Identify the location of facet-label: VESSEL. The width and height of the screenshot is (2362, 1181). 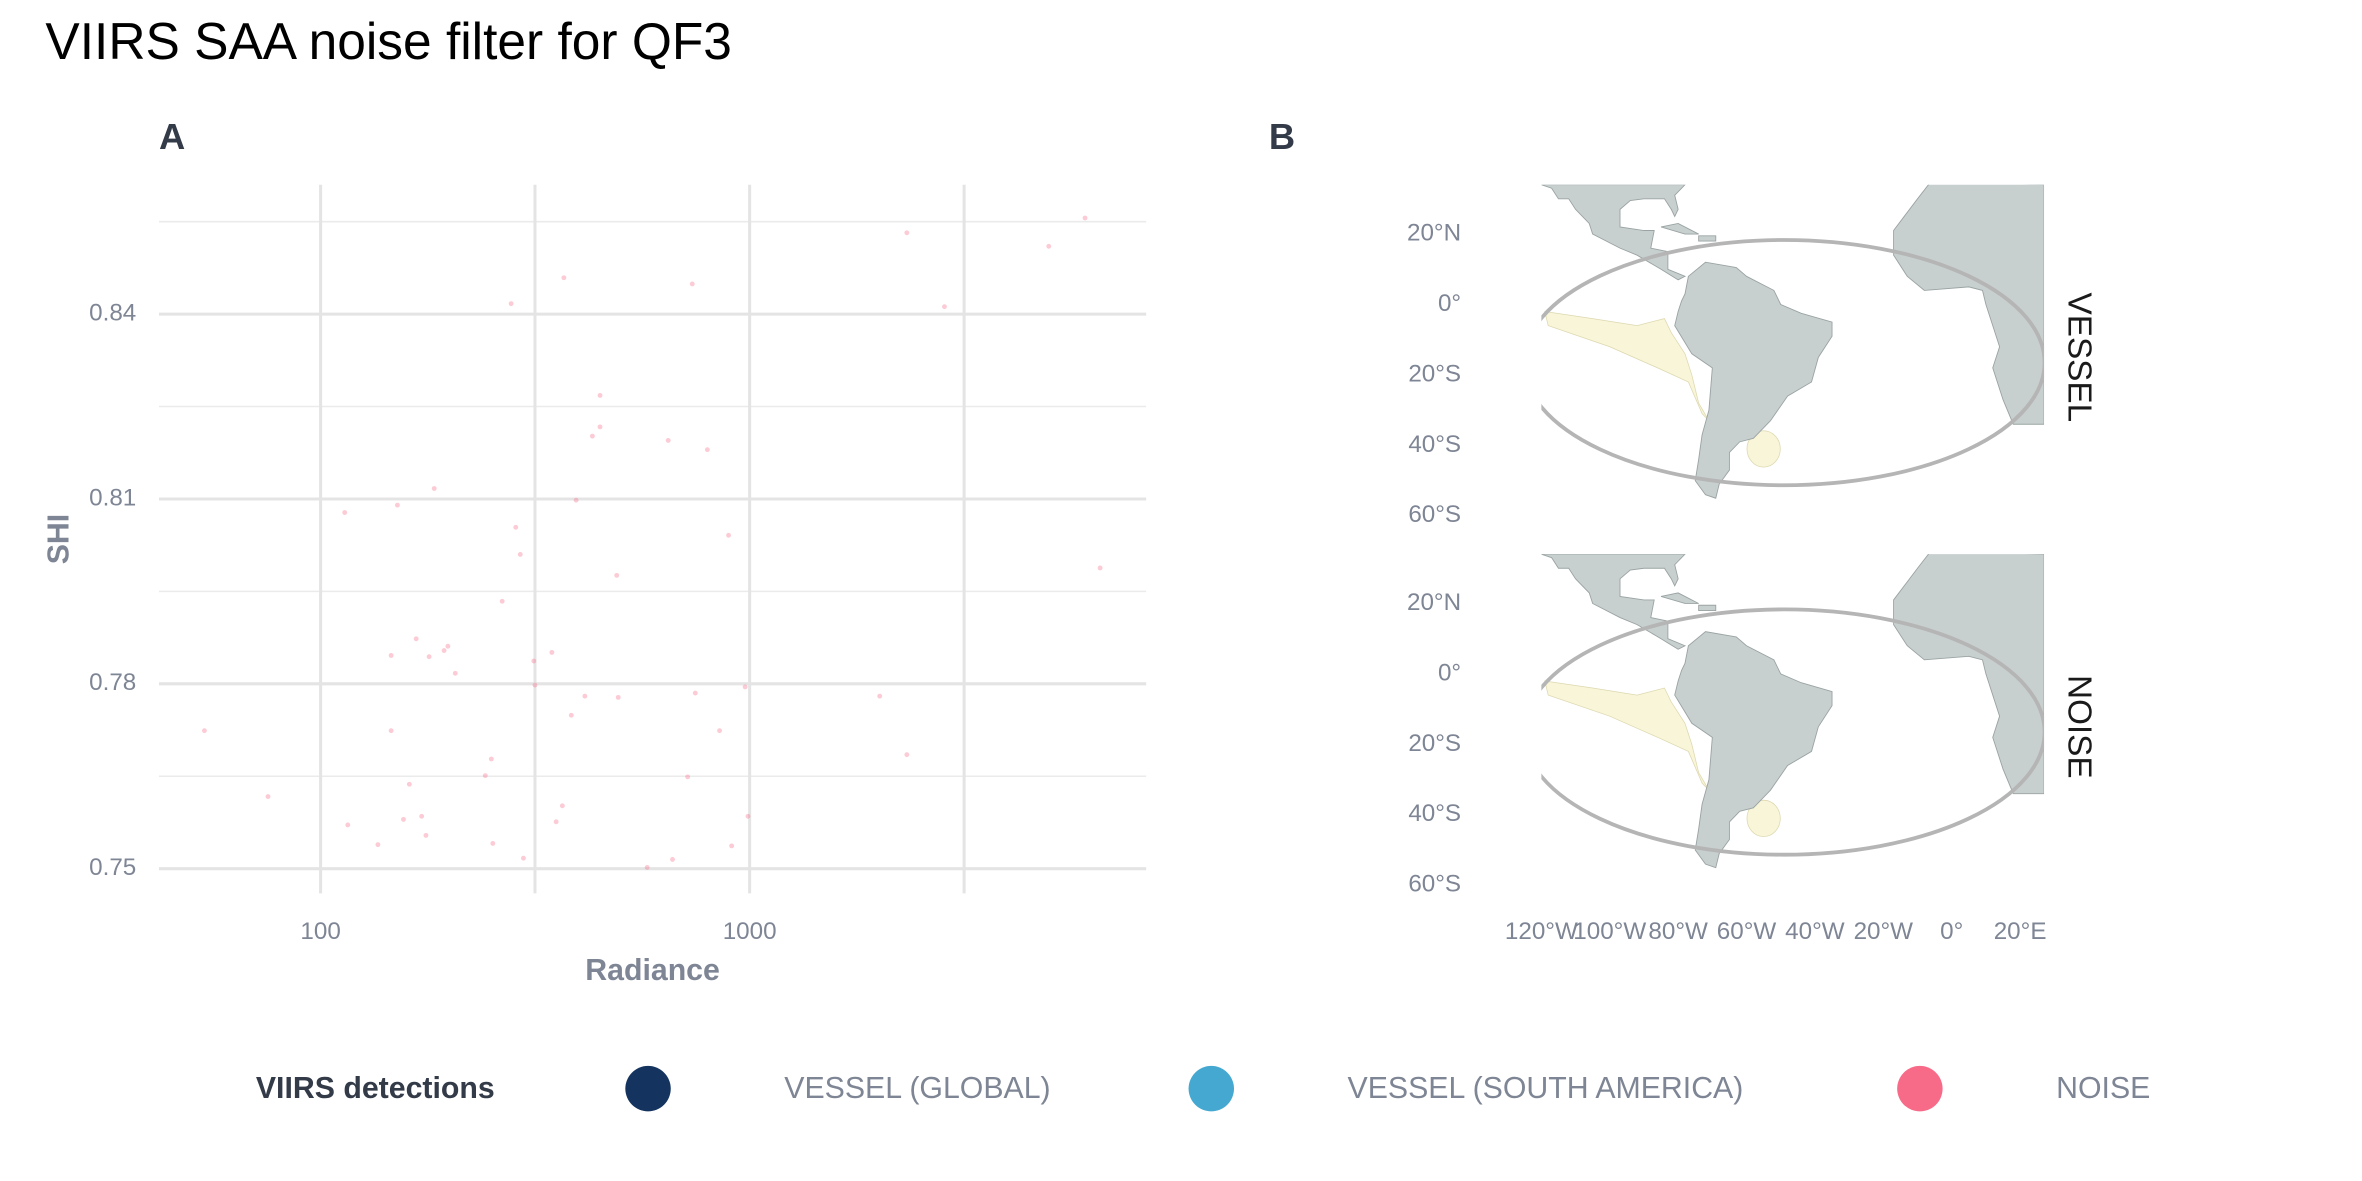
(2079, 358).